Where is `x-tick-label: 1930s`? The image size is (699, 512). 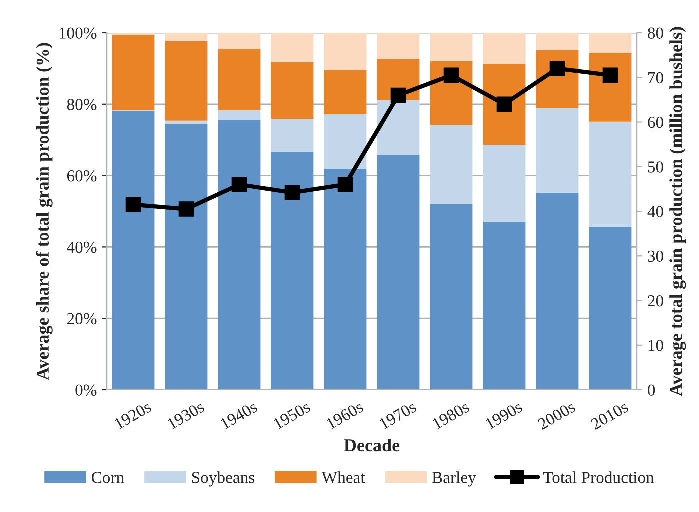 x-tick-label: 1930s is located at coordinates (186, 415).